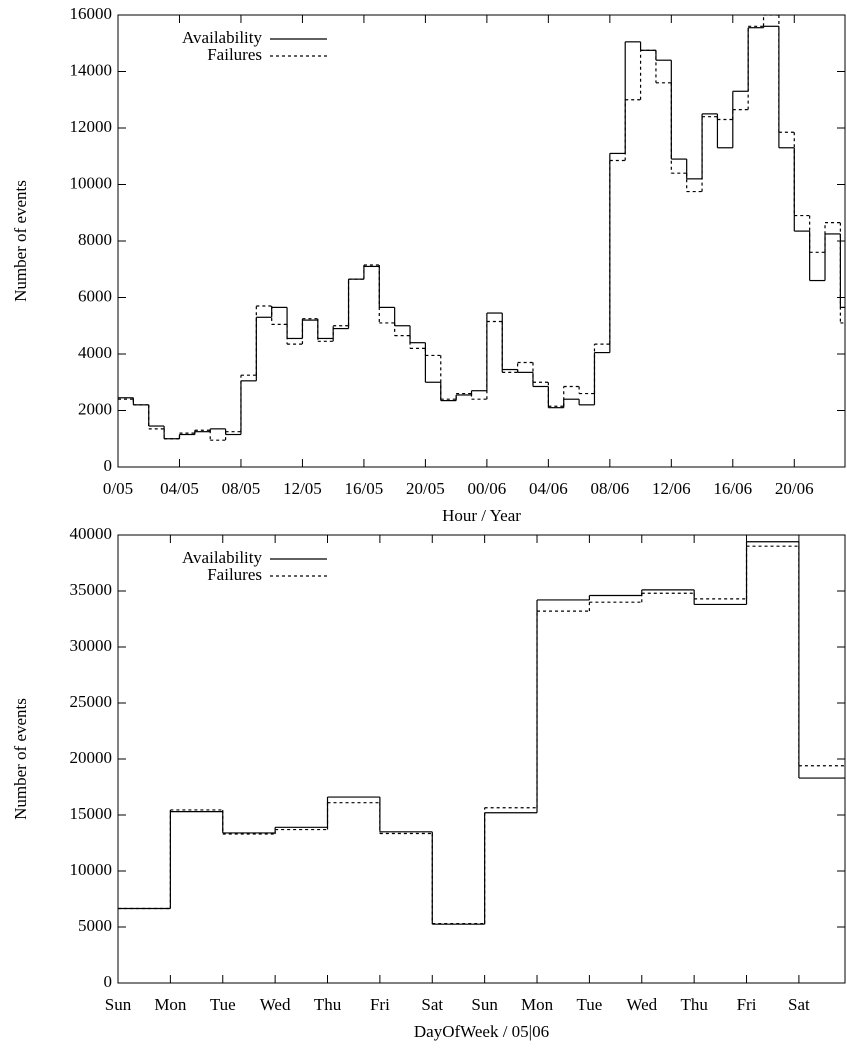 This screenshot has width=847, height=1049. I want to click on y-tick-label: 30000, so click(91, 645).